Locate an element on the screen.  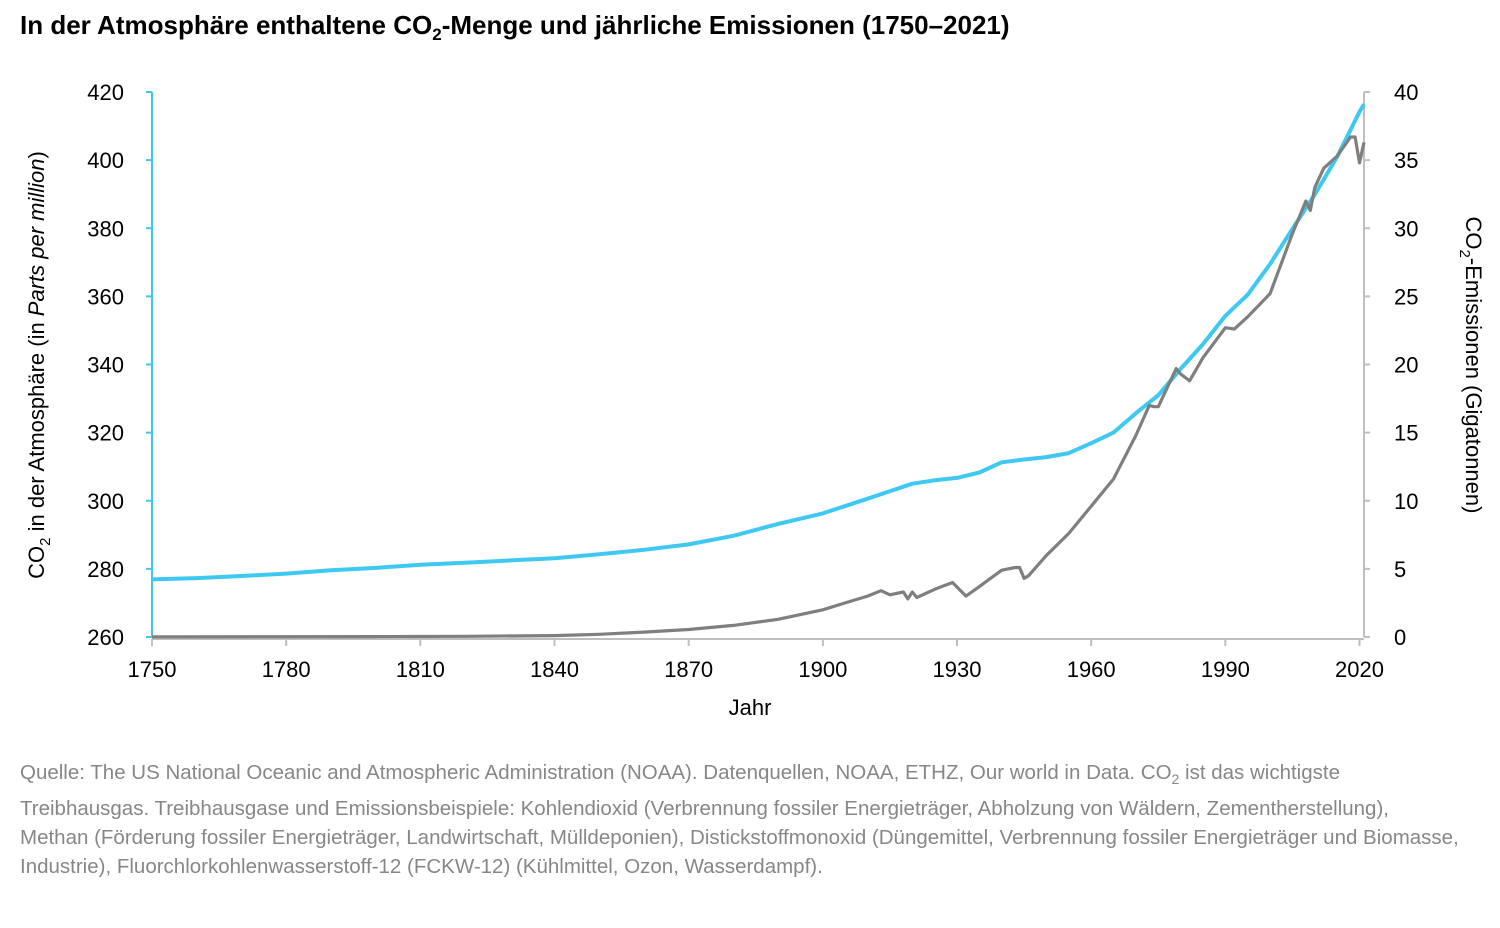
y-tick-label-left: 340 is located at coordinates (105, 365).